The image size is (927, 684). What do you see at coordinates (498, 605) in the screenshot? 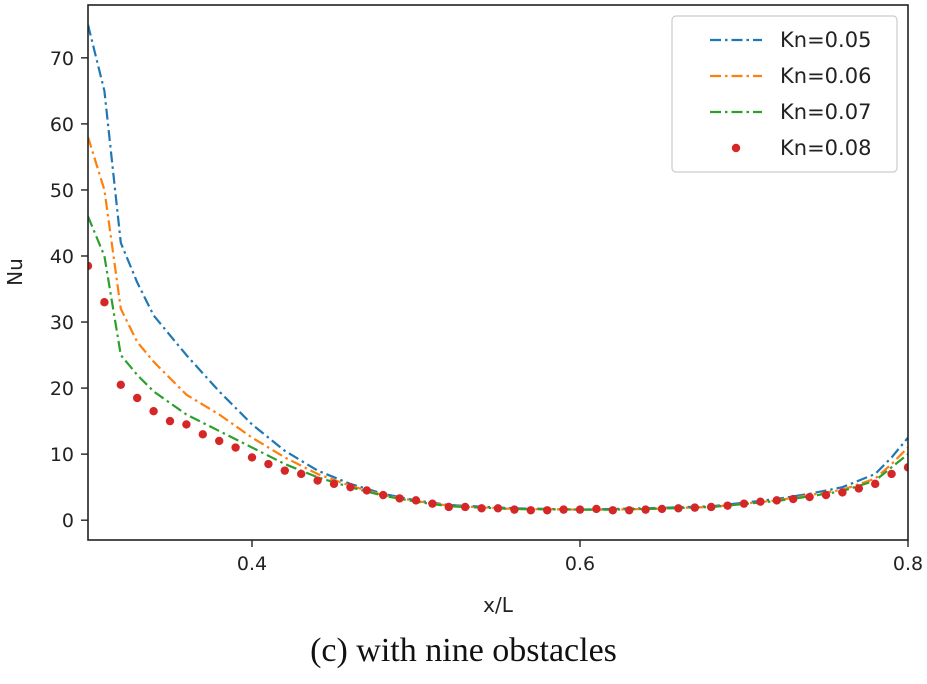
I see `x-axis-label: x/L` at bounding box center [498, 605].